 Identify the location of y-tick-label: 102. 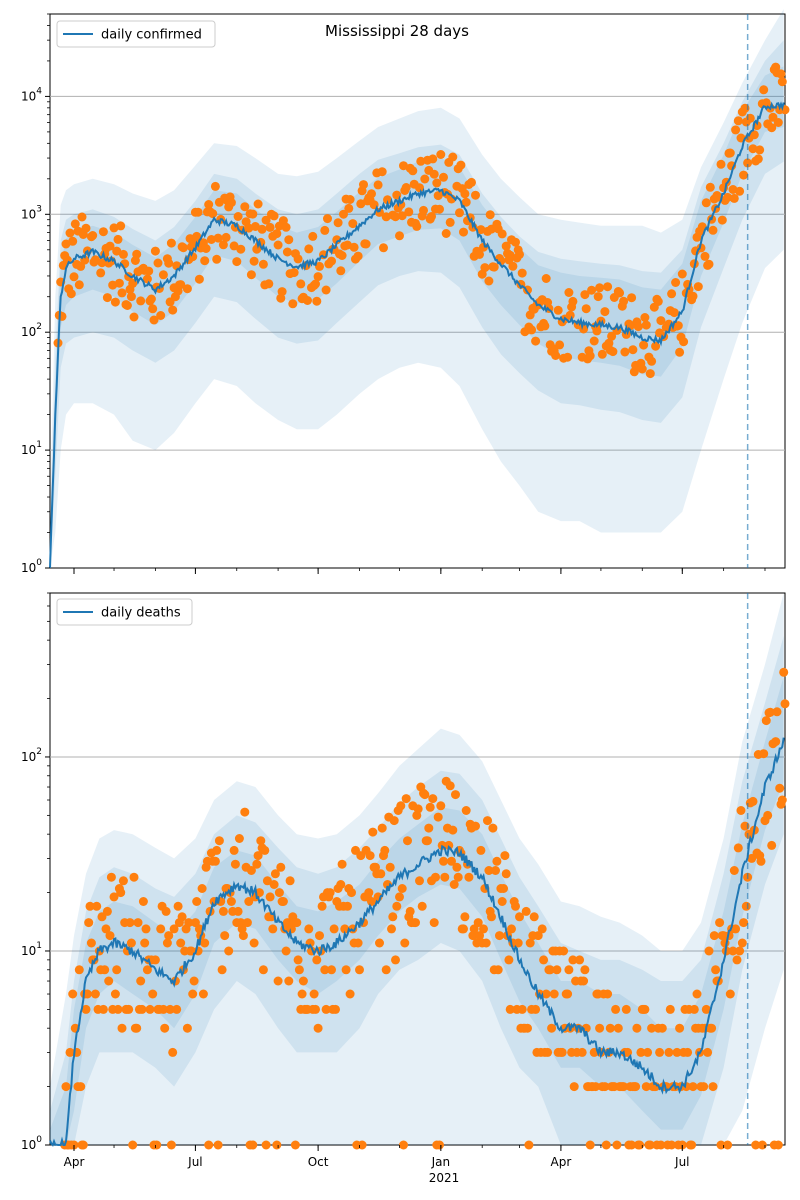
(31, 755).